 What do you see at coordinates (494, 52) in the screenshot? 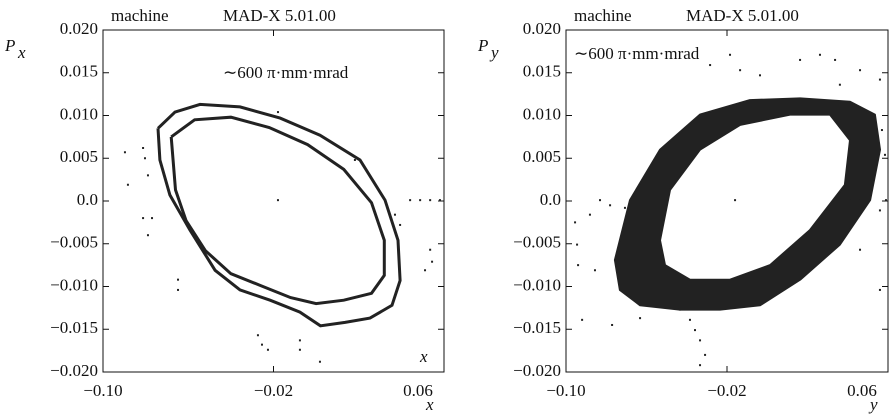
I see `y-axis-label-sub: y` at bounding box center [494, 52].